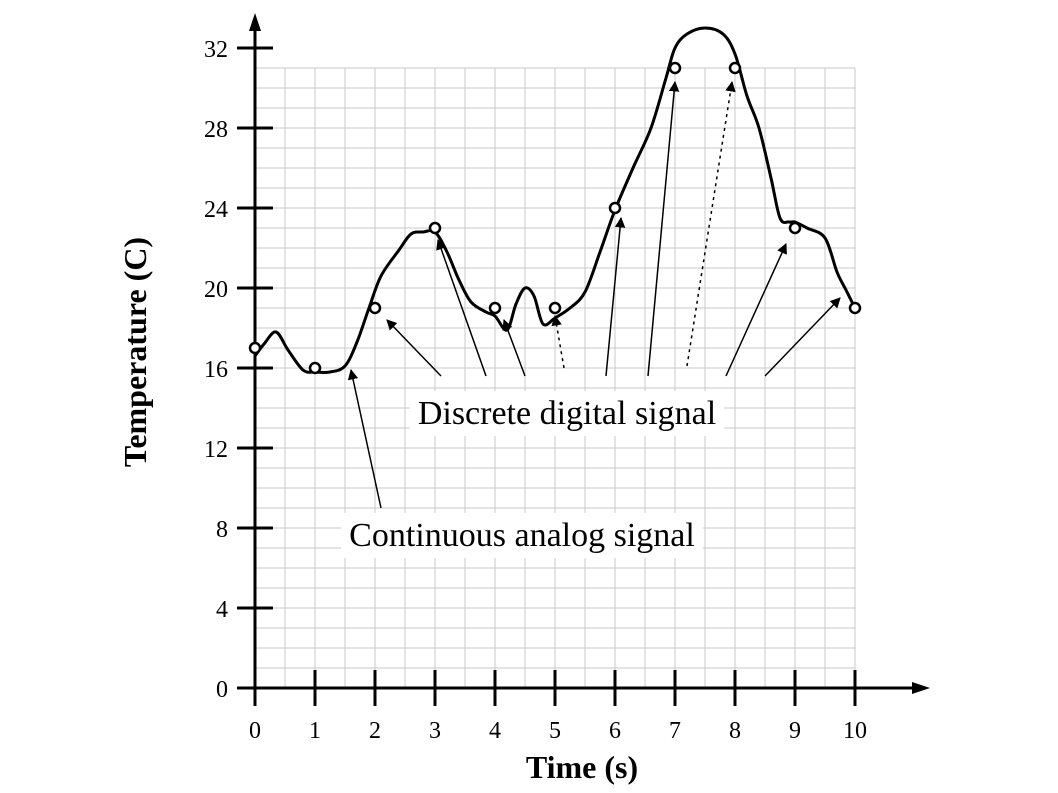  Describe the element at coordinates (582, 767) in the screenshot. I see `x-axis-title: Time (s)` at that location.